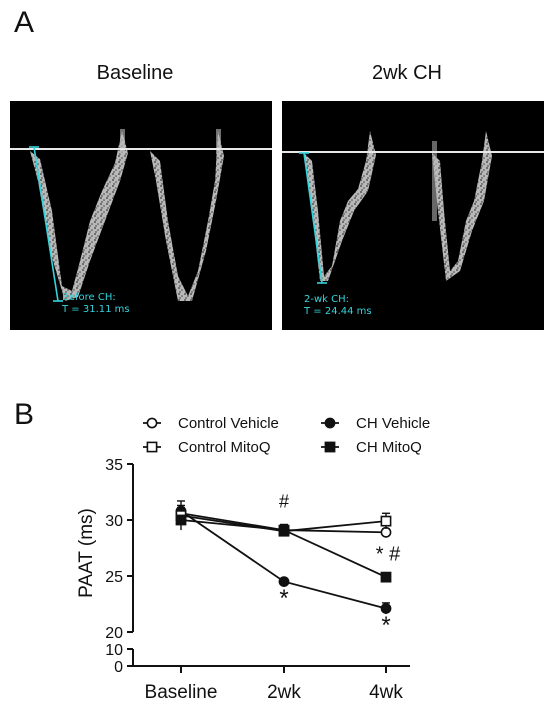  I want to click on chart-series, so click(283, 557).